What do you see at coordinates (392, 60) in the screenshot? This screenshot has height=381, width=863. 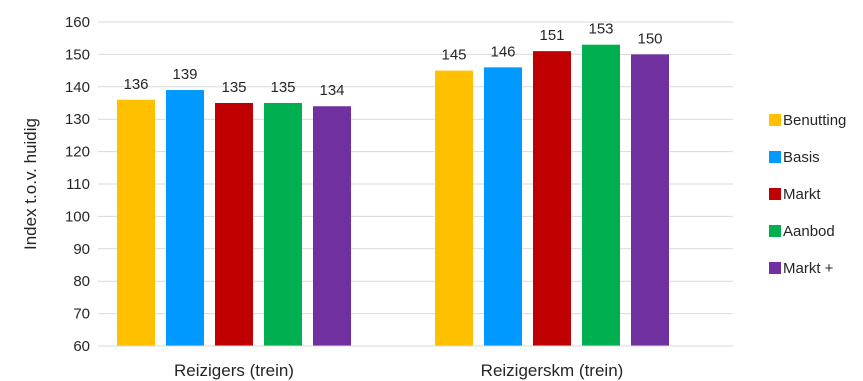 I see `data-labels: 136 139 135 135 134 145 146 151 153 150` at bounding box center [392, 60].